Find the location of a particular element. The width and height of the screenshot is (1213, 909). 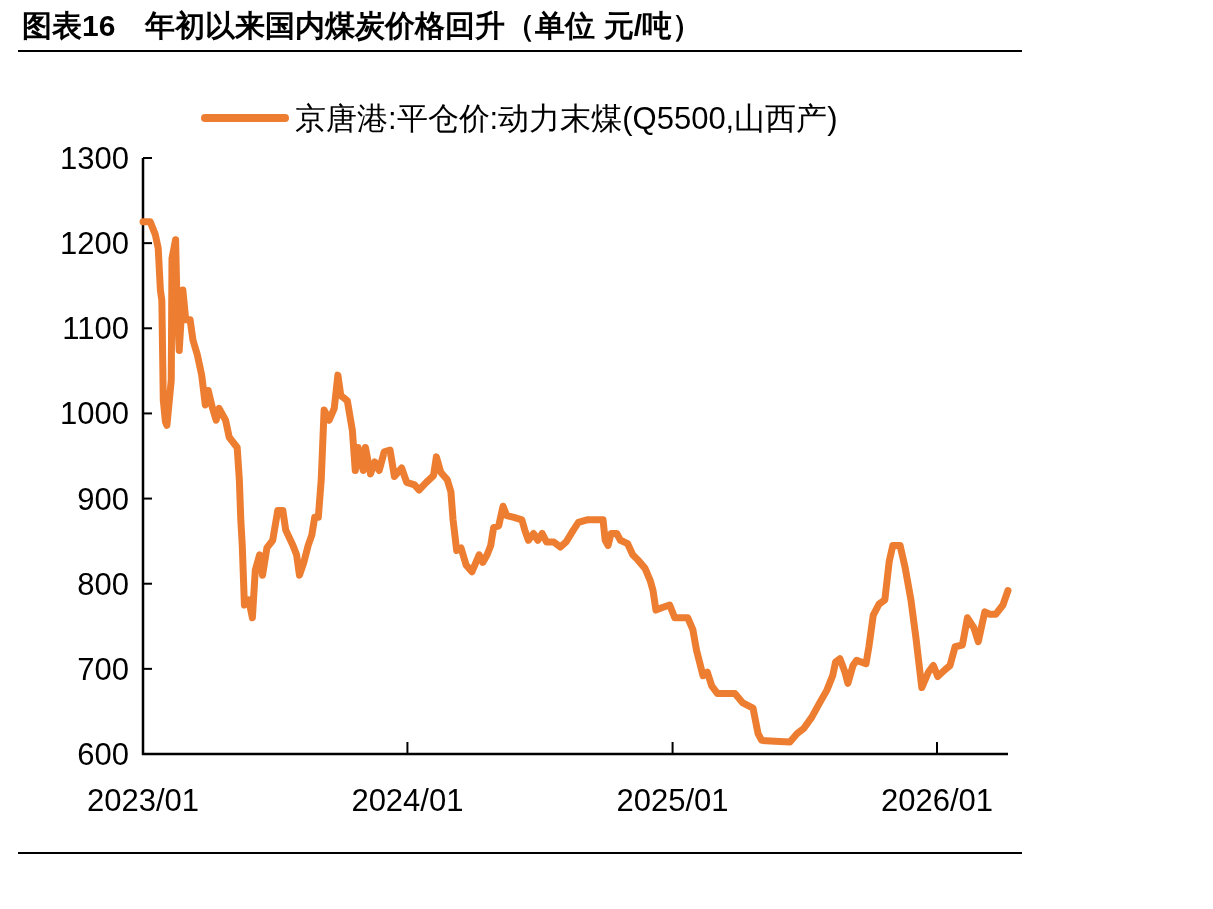

x-tick-label: 2025/01 is located at coordinates (672, 800).